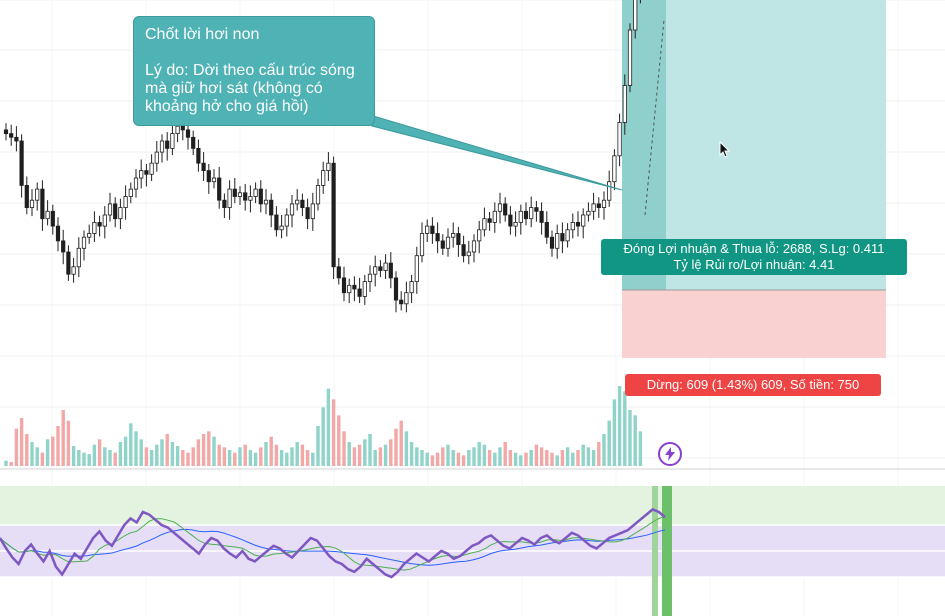 The height and width of the screenshot is (616, 945). What do you see at coordinates (333, 547) in the screenshot?
I see `rsi-ema-line` at bounding box center [333, 547].